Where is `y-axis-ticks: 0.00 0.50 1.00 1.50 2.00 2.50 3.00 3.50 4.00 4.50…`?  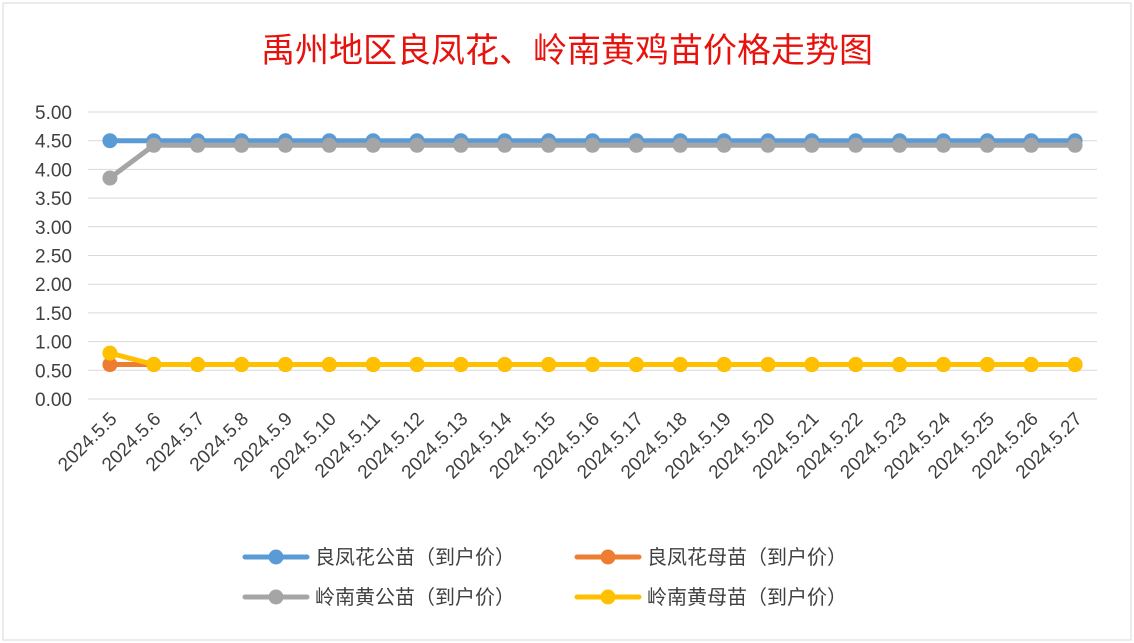 y-axis-ticks: 0.00 0.50 1.00 1.50 2.00 2.50 3.00 3.50 4.00 4.50… is located at coordinates (53, 257).